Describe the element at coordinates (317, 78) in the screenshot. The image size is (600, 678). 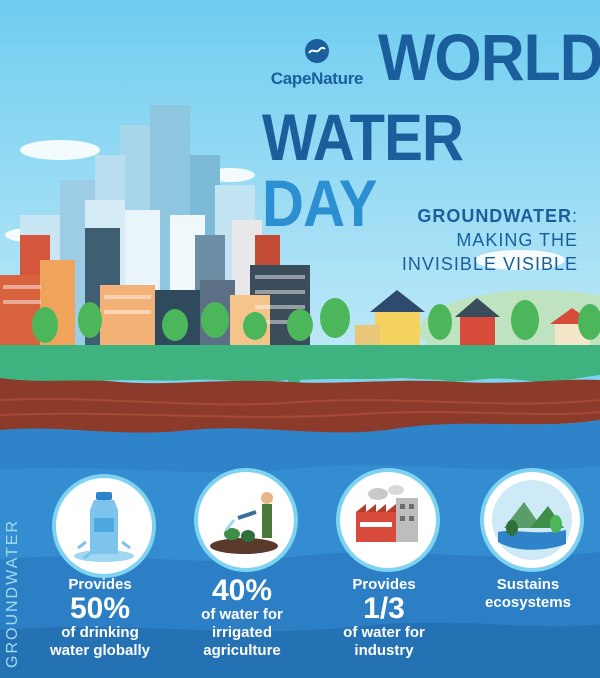
I see `brand-name: CapeNature` at that location.